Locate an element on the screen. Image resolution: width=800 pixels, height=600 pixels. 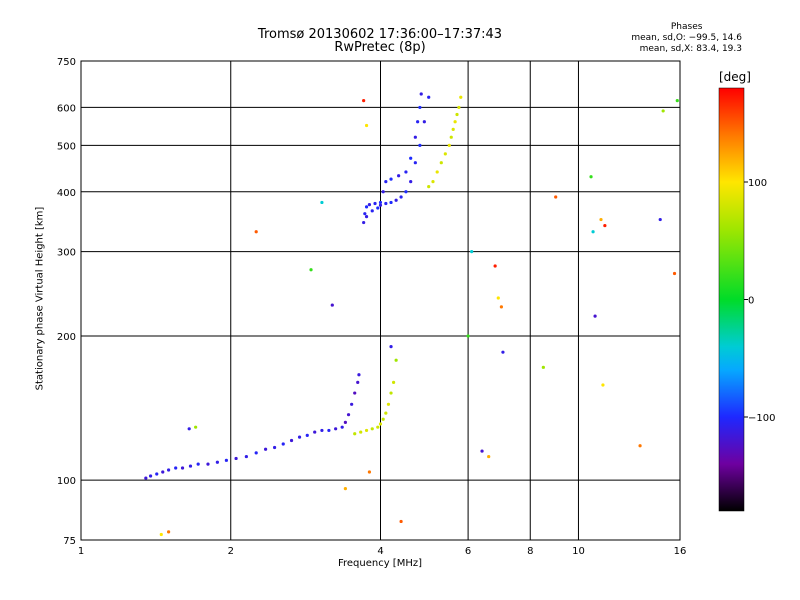
x-tick-label: 6 is located at coordinates (468, 551).